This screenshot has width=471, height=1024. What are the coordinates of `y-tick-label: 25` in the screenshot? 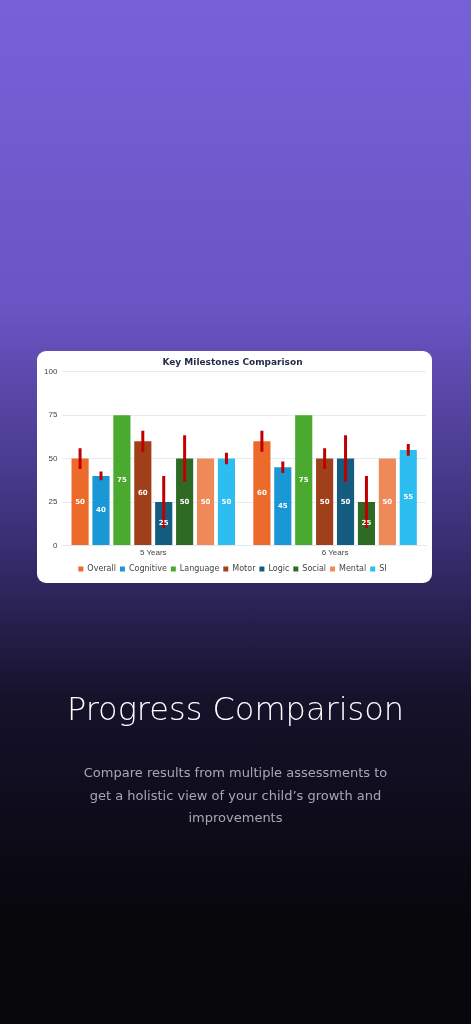 It's located at (53, 502).